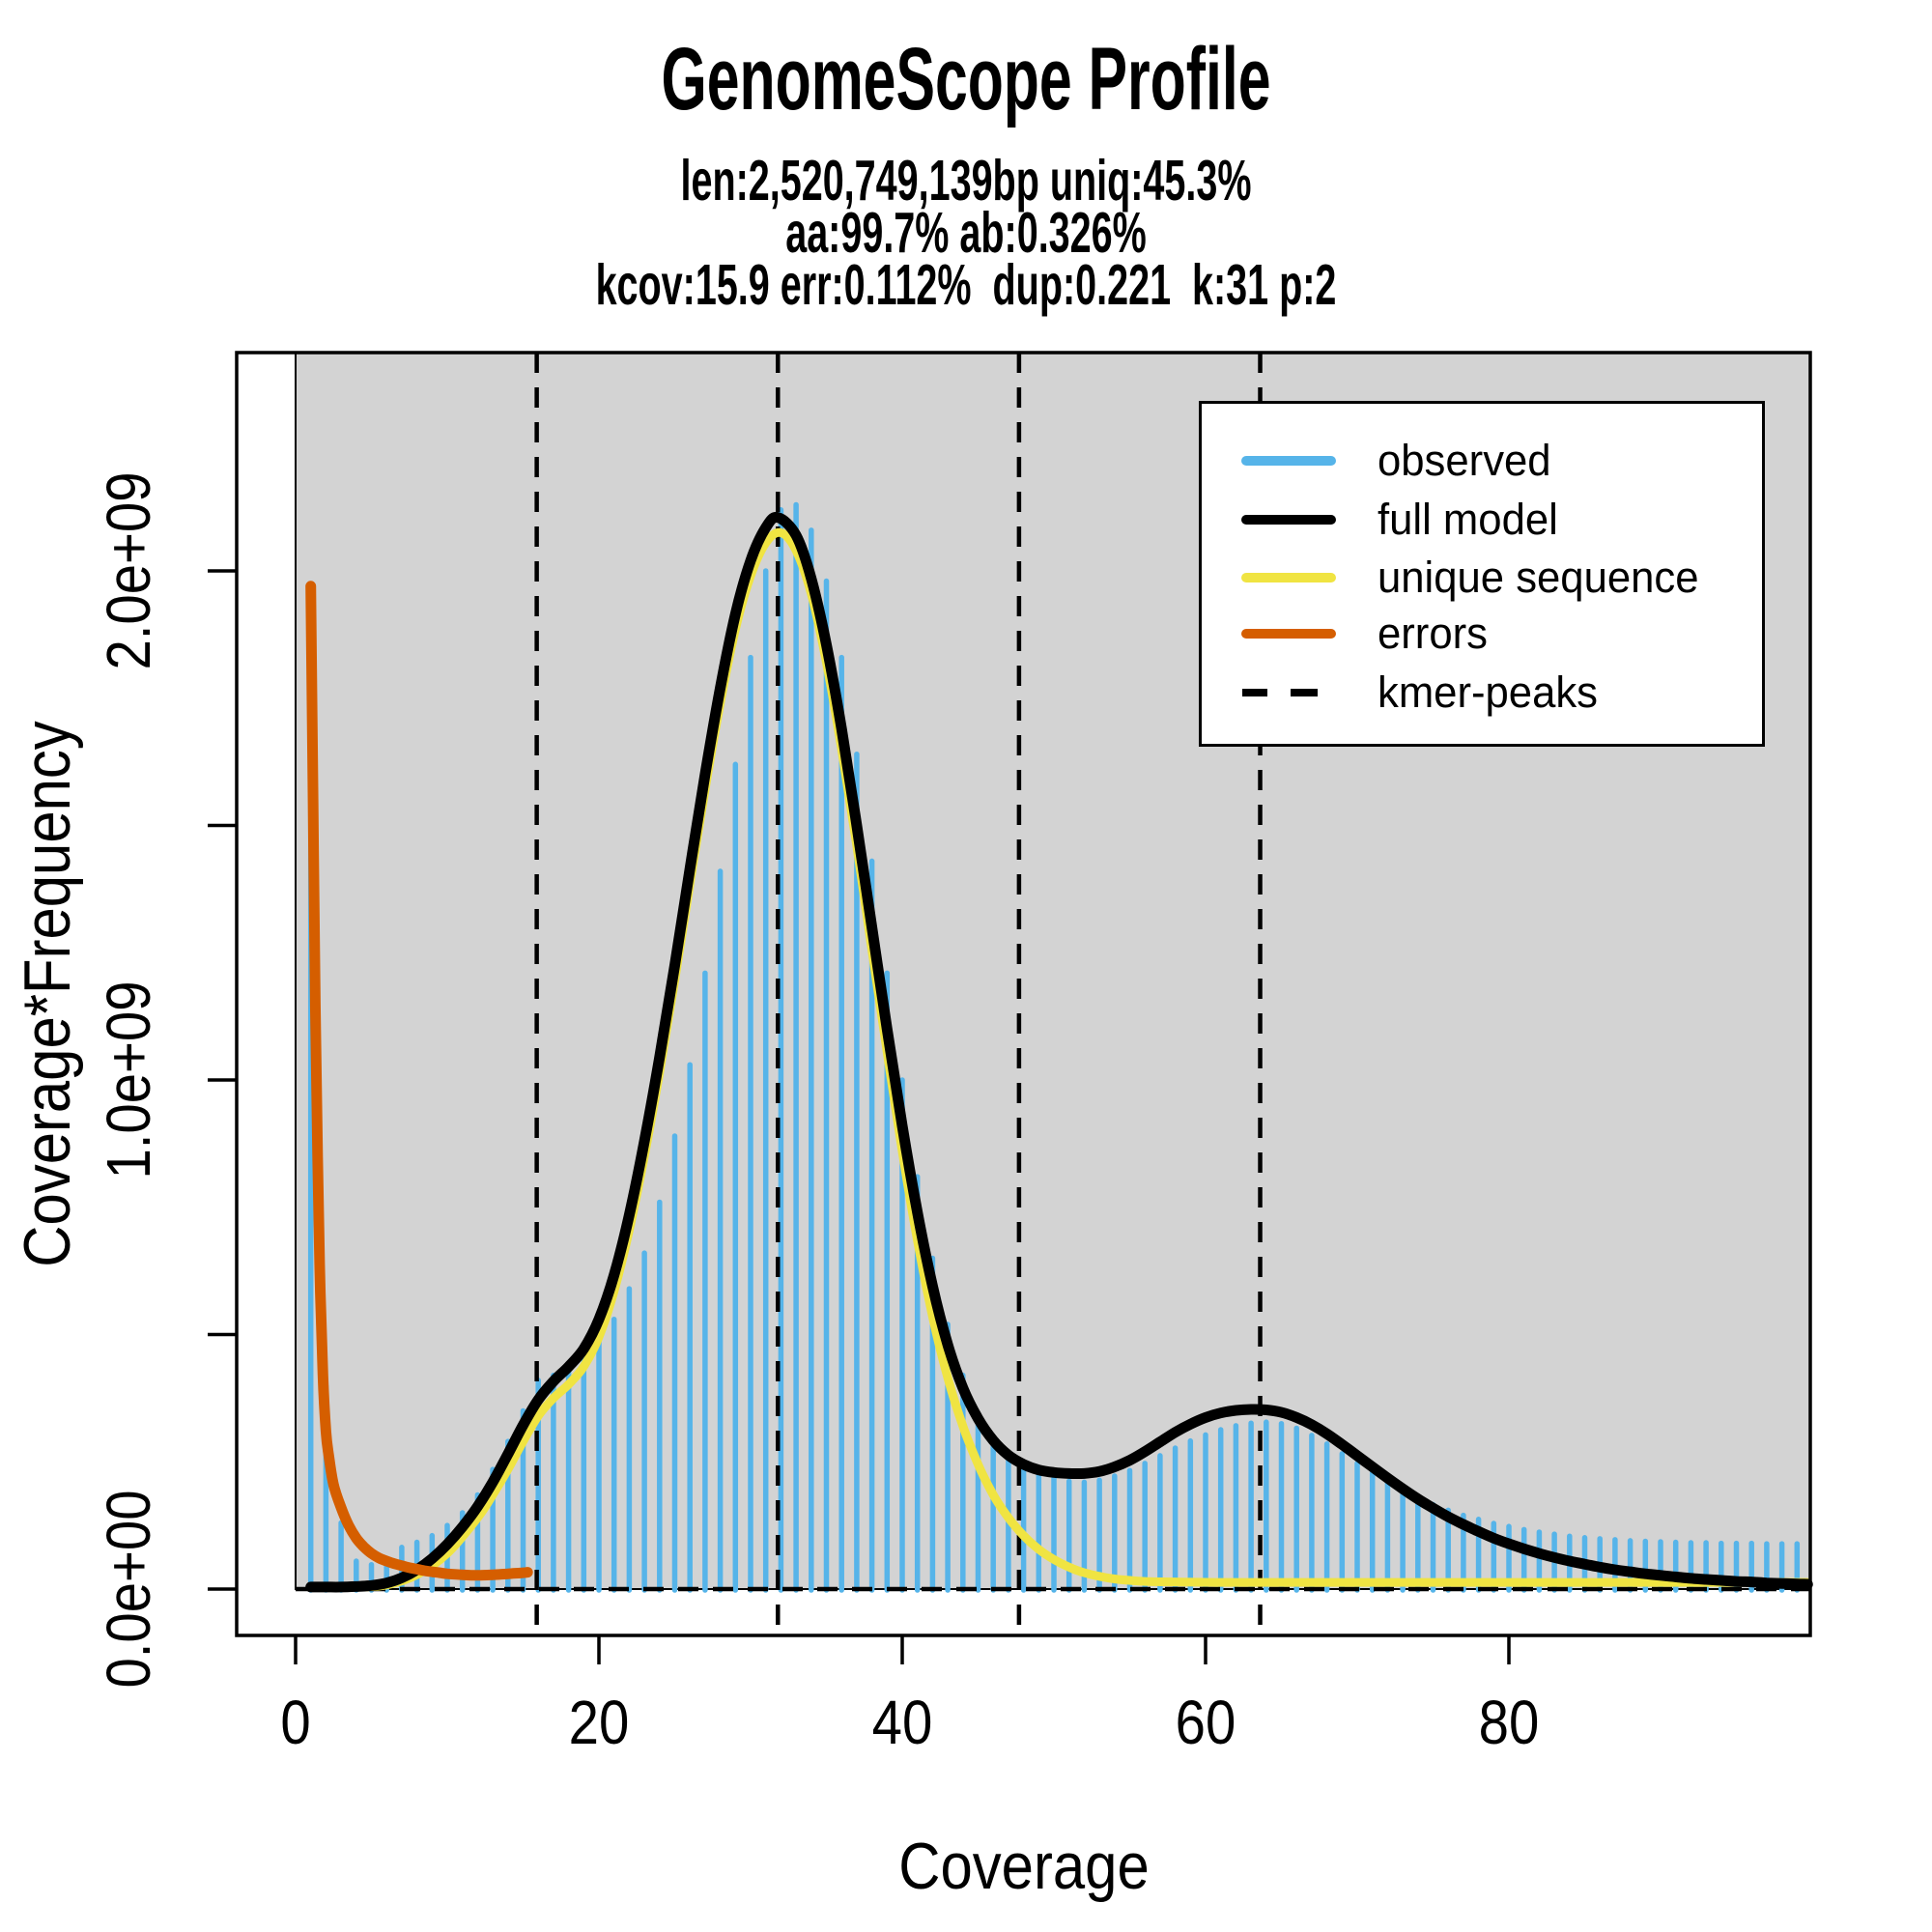  What do you see at coordinates (1288, 520) in the screenshot?
I see `full-model-line-sample-icon` at bounding box center [1288, 520].